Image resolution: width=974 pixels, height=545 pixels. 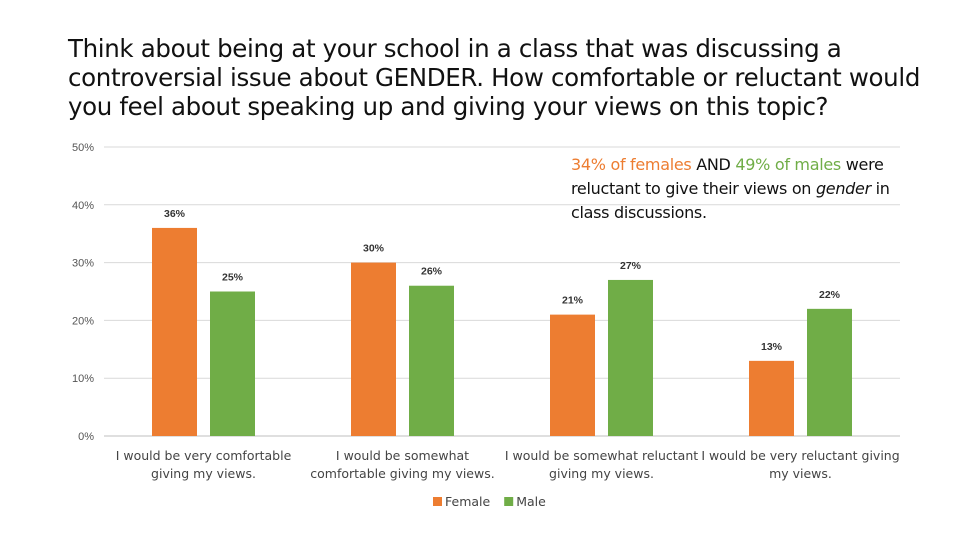 I want to click on data-label: 26%, so click(x=432, y=272).